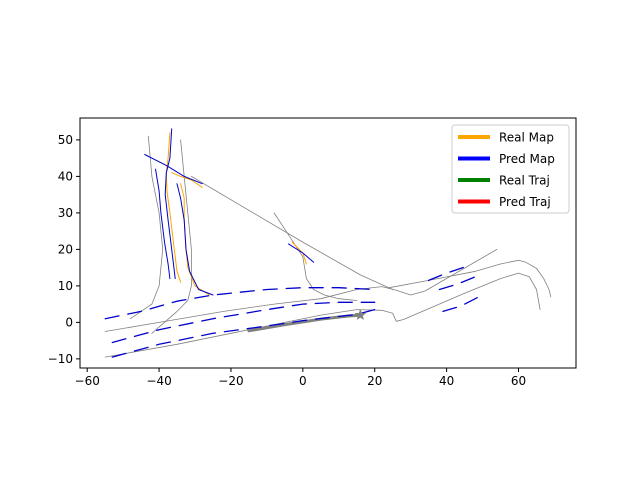 The width and height of the screenshot is (640, 480). Describe the element at coordinates (65, 176) in the screenshot. I see `y-tick-label: 40` at that location.